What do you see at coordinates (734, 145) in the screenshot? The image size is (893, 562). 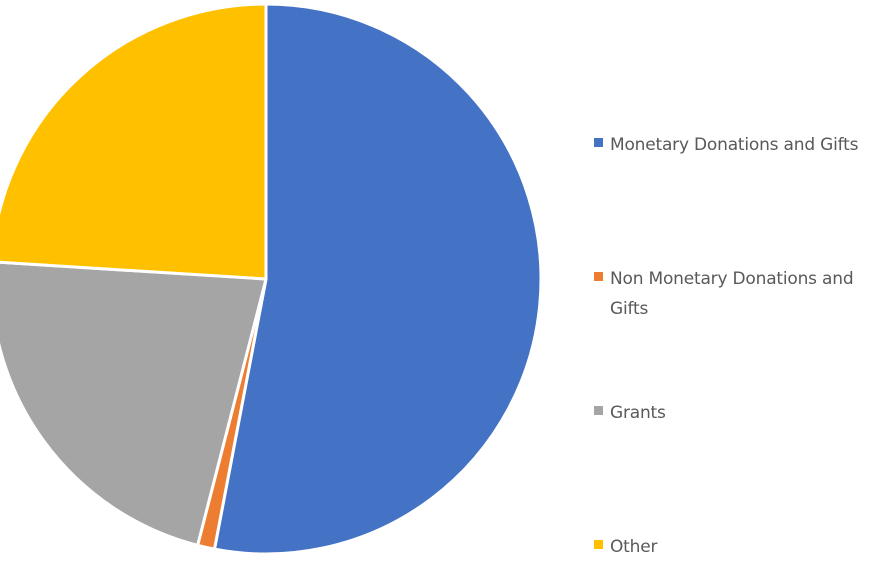 I see `legend-label: Monetary Donations and Gifts` at bounding box center [734, 145].